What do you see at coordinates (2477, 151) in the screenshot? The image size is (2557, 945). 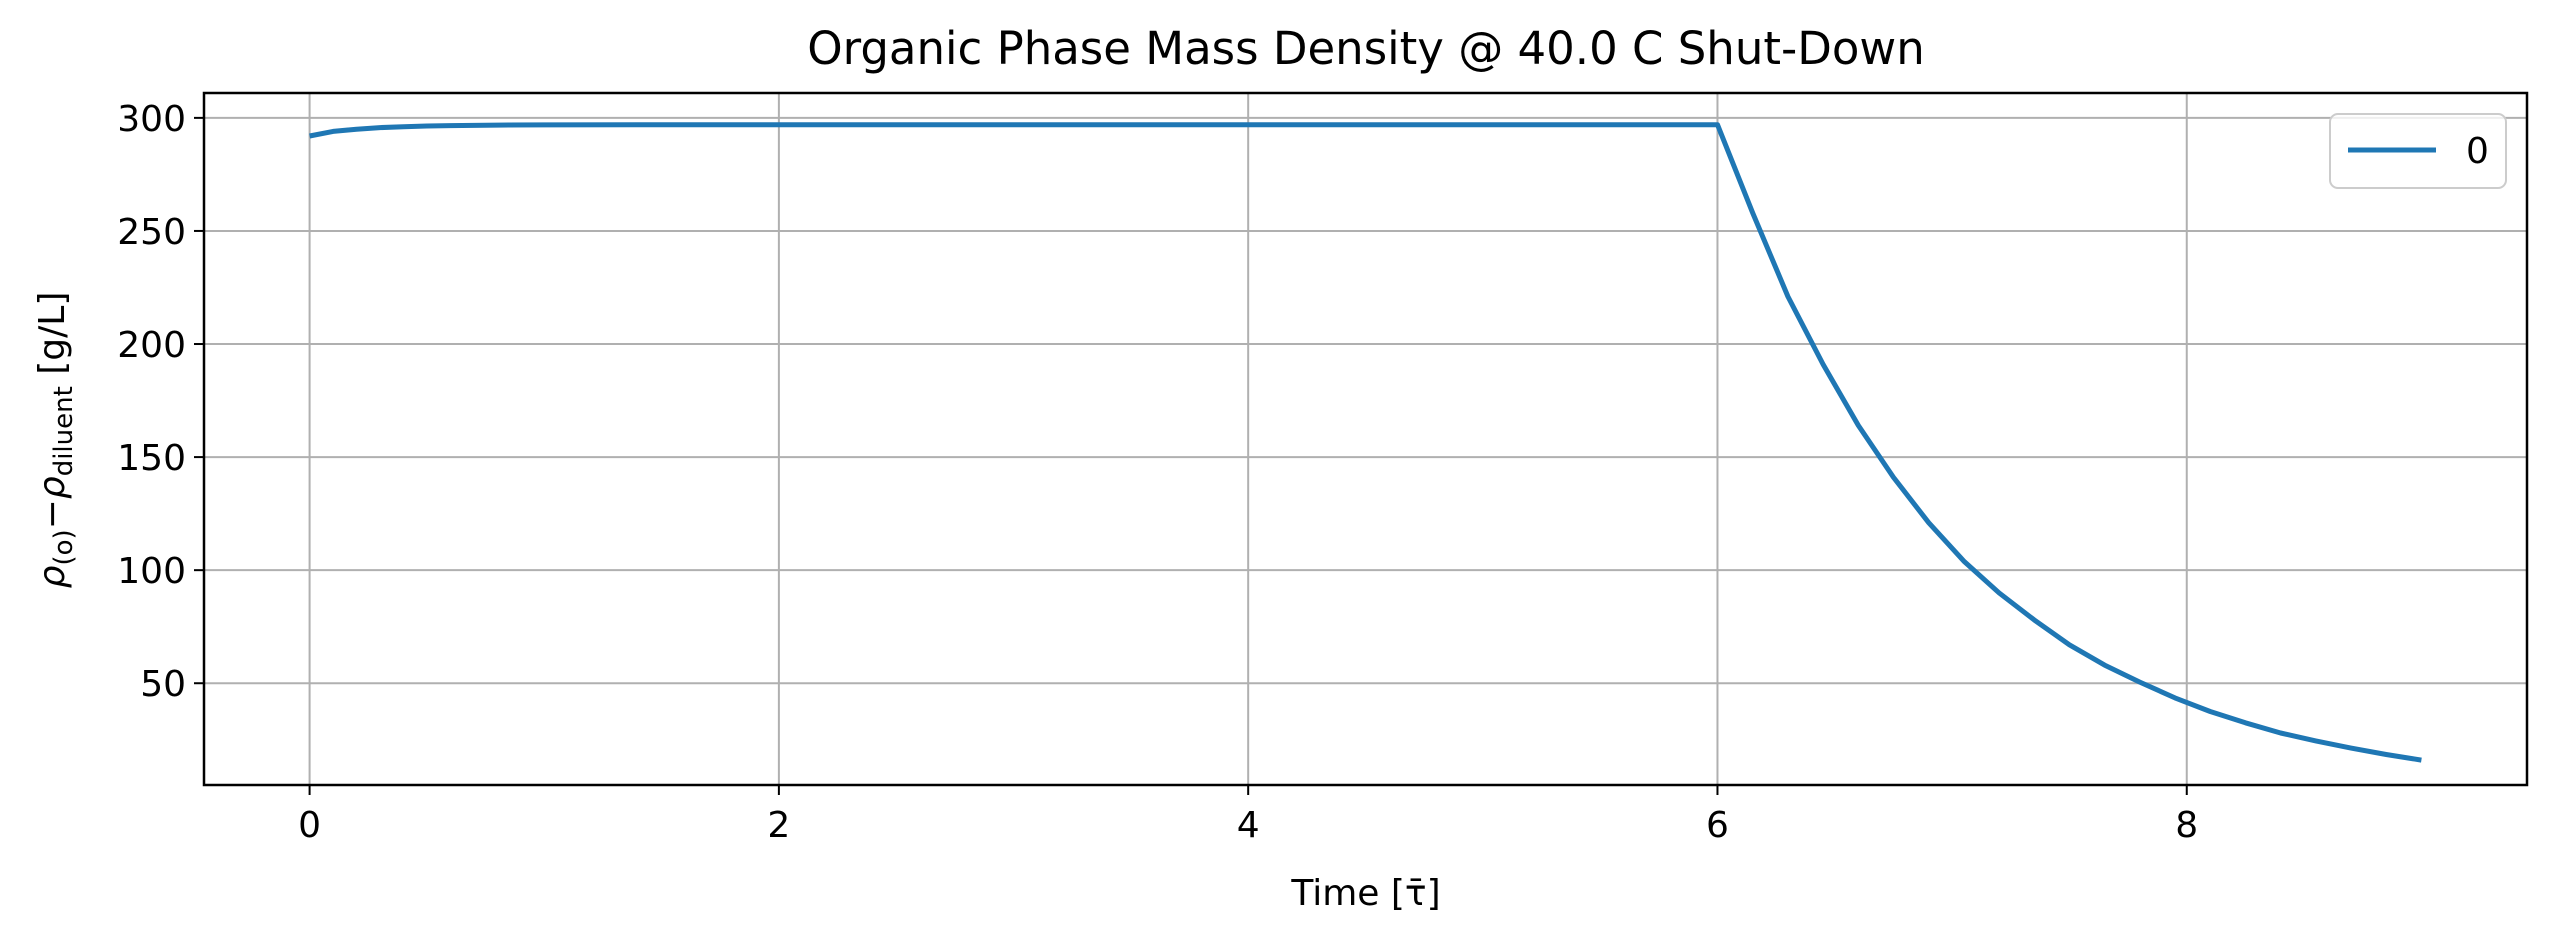 I see `legend-label: 0` at bounding box center [2477, 151].